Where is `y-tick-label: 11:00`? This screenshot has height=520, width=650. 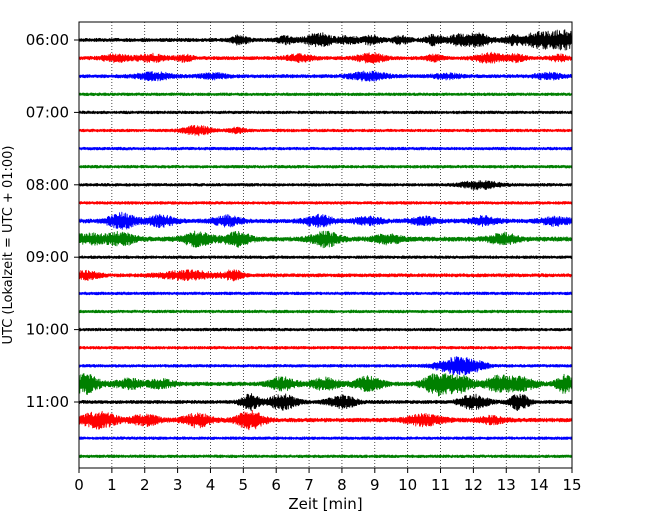 y-tick-label: 11:00 is located at coordinates (47, 402).